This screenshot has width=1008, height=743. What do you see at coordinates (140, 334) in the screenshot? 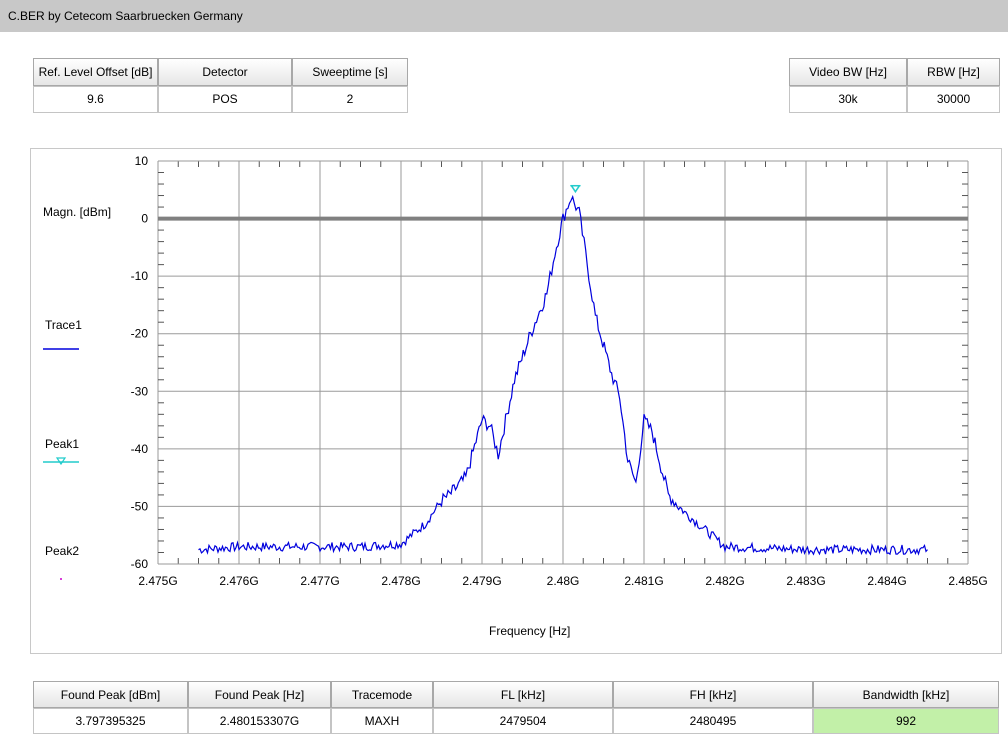
I see `y-tick-label: -20` at bounding box center [140, 334].